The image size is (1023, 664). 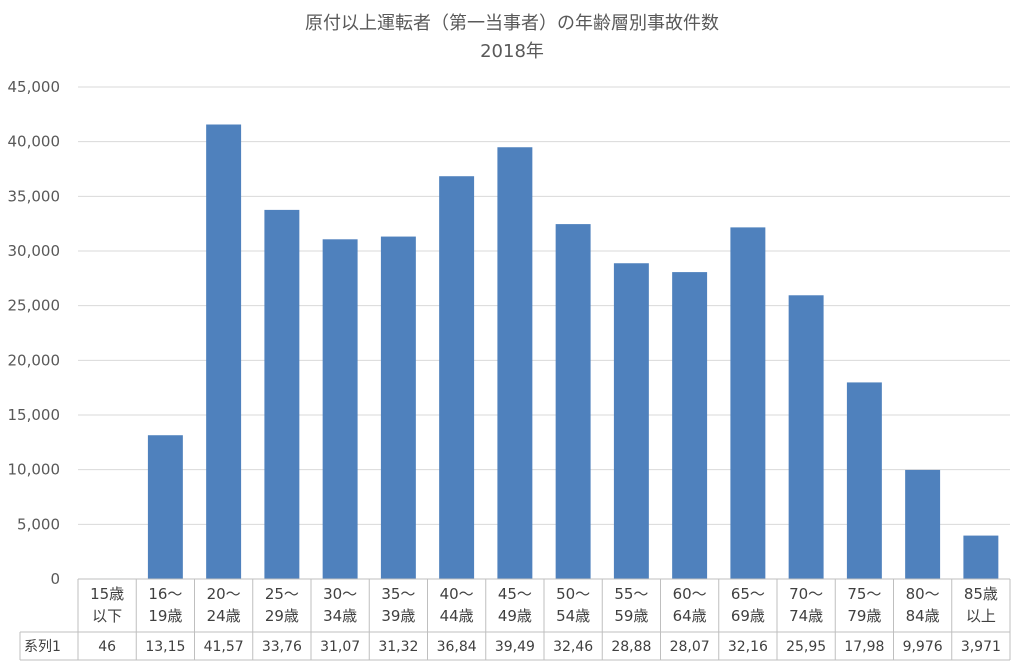 I want to click on category-label: 84歳, so click(x=923, y=616).